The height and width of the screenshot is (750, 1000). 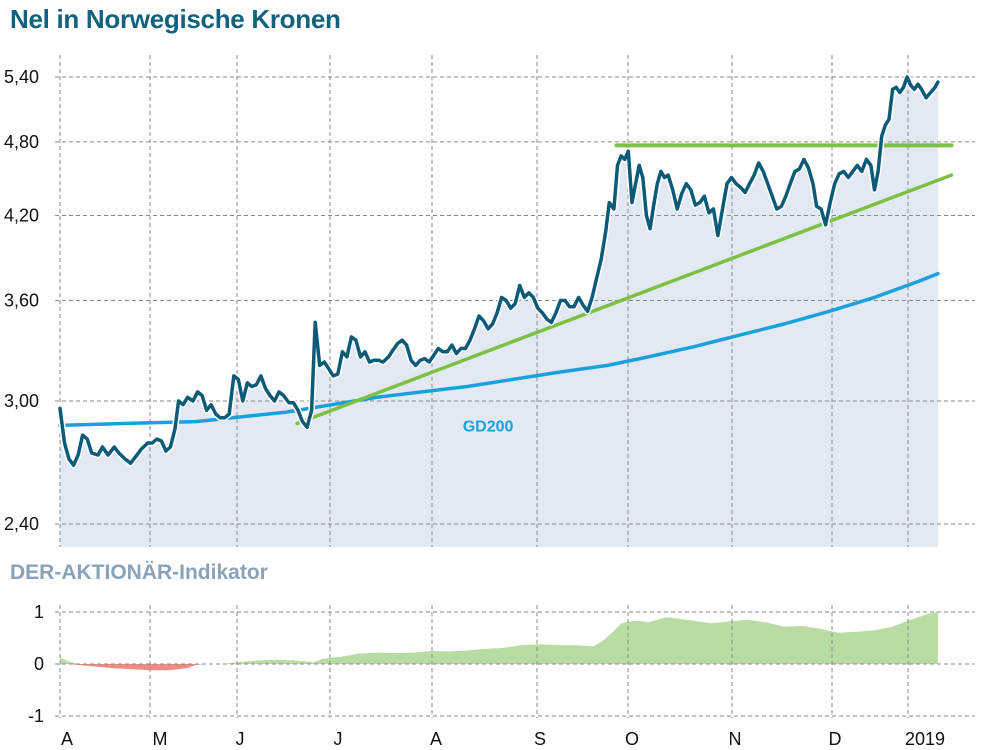 I want to click on x-tick-label: S, so click(x=540, y=739).